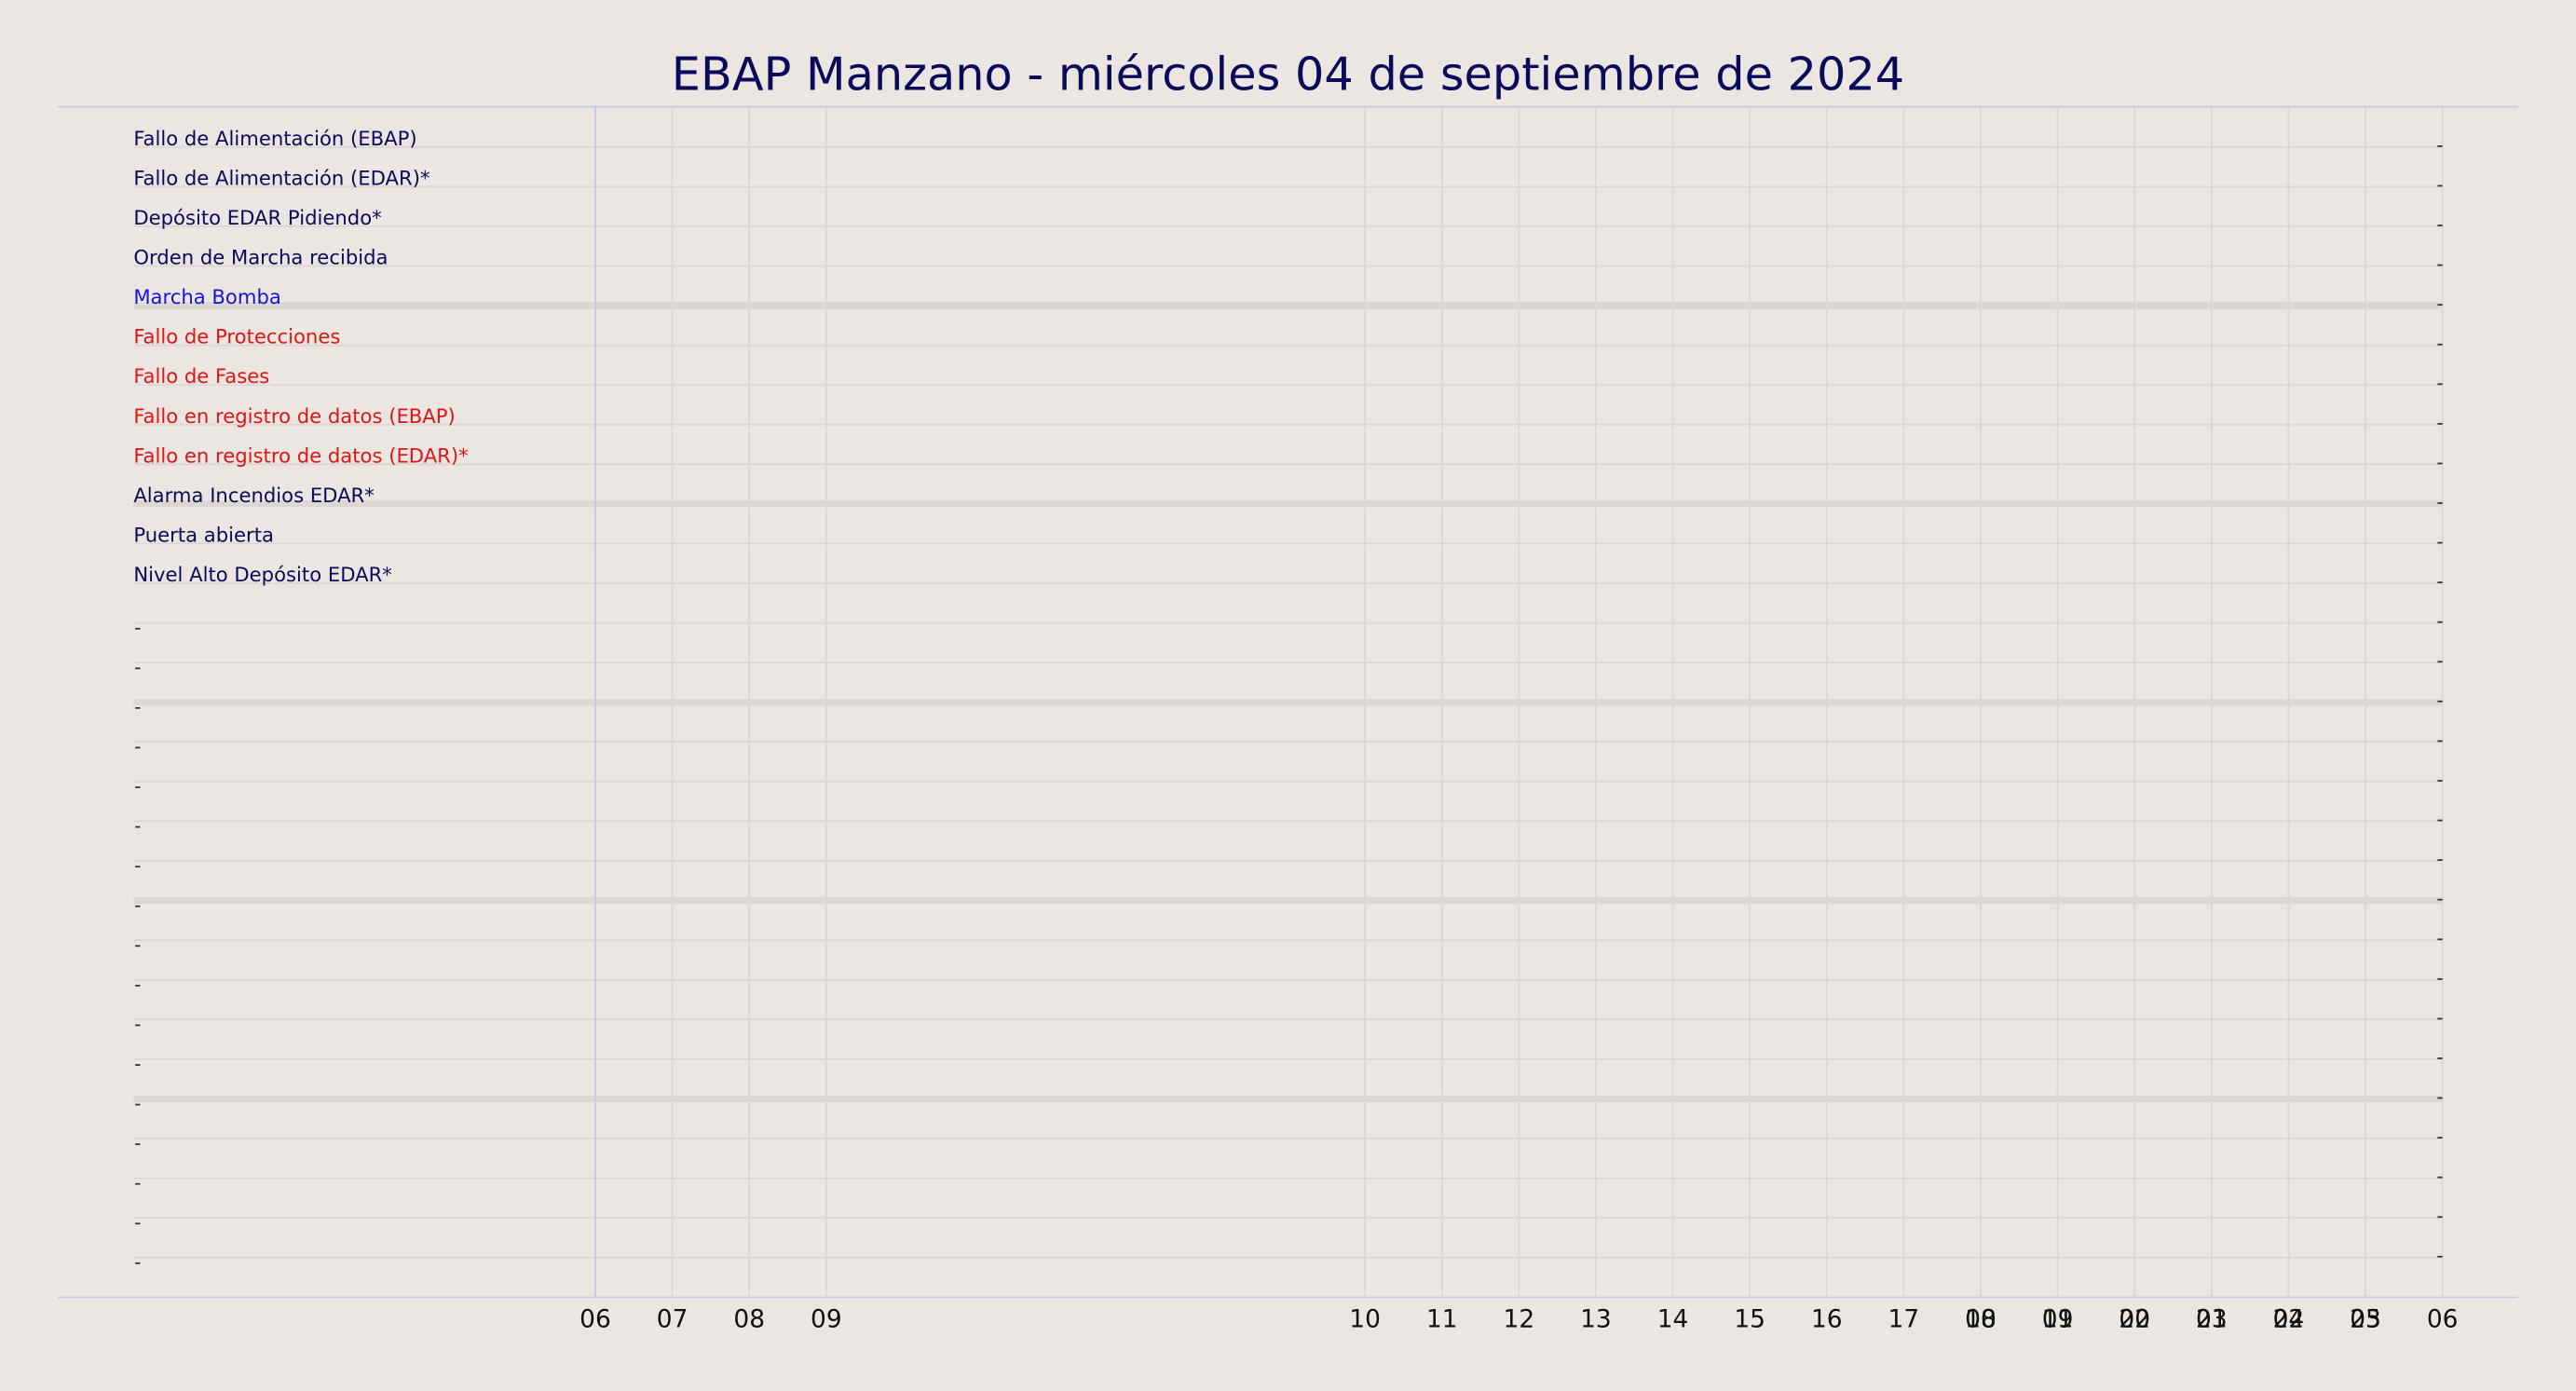  Describe the element at coordinates (257, 217) in the screenshot. I see `row-label: Depósito EDAR Pidiendo*` at that location.